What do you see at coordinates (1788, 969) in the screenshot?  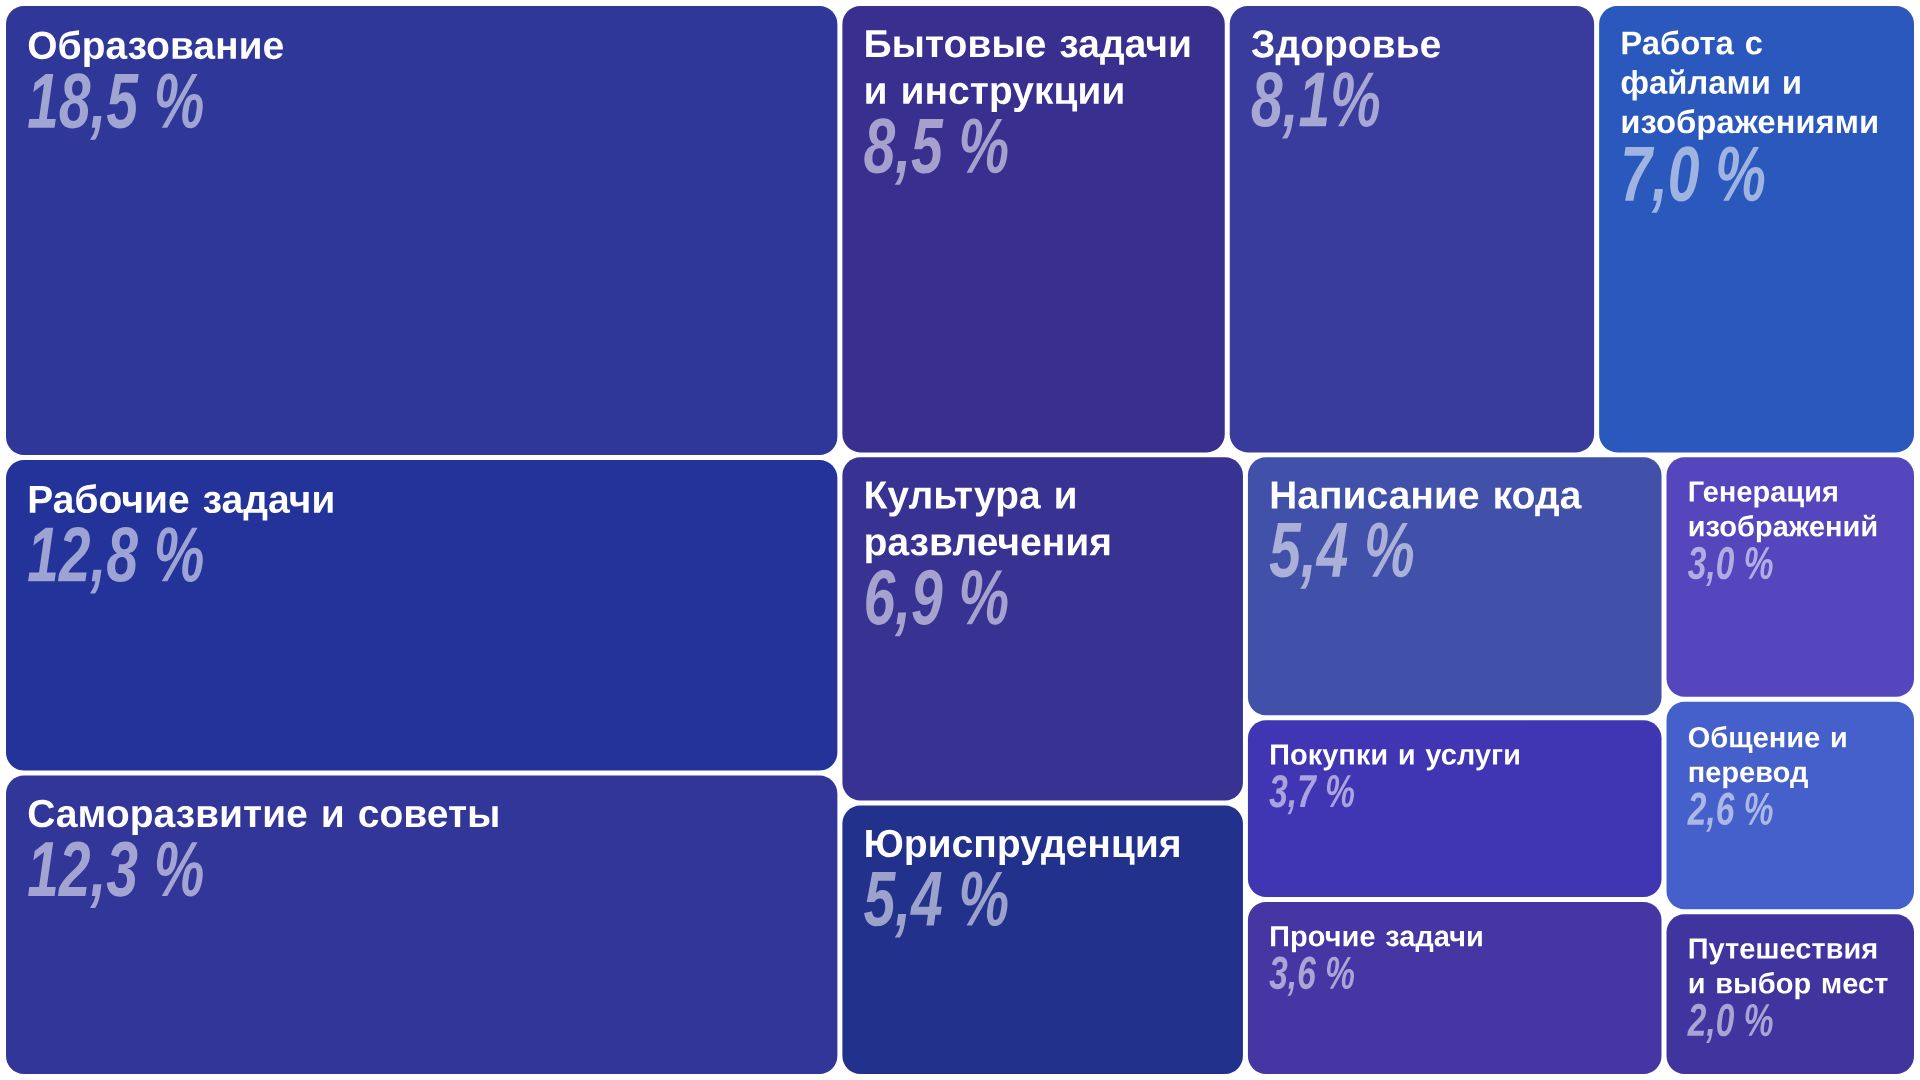 I see `category-label: Путешествия и выбор мест` at bounding box center [1788, 969].